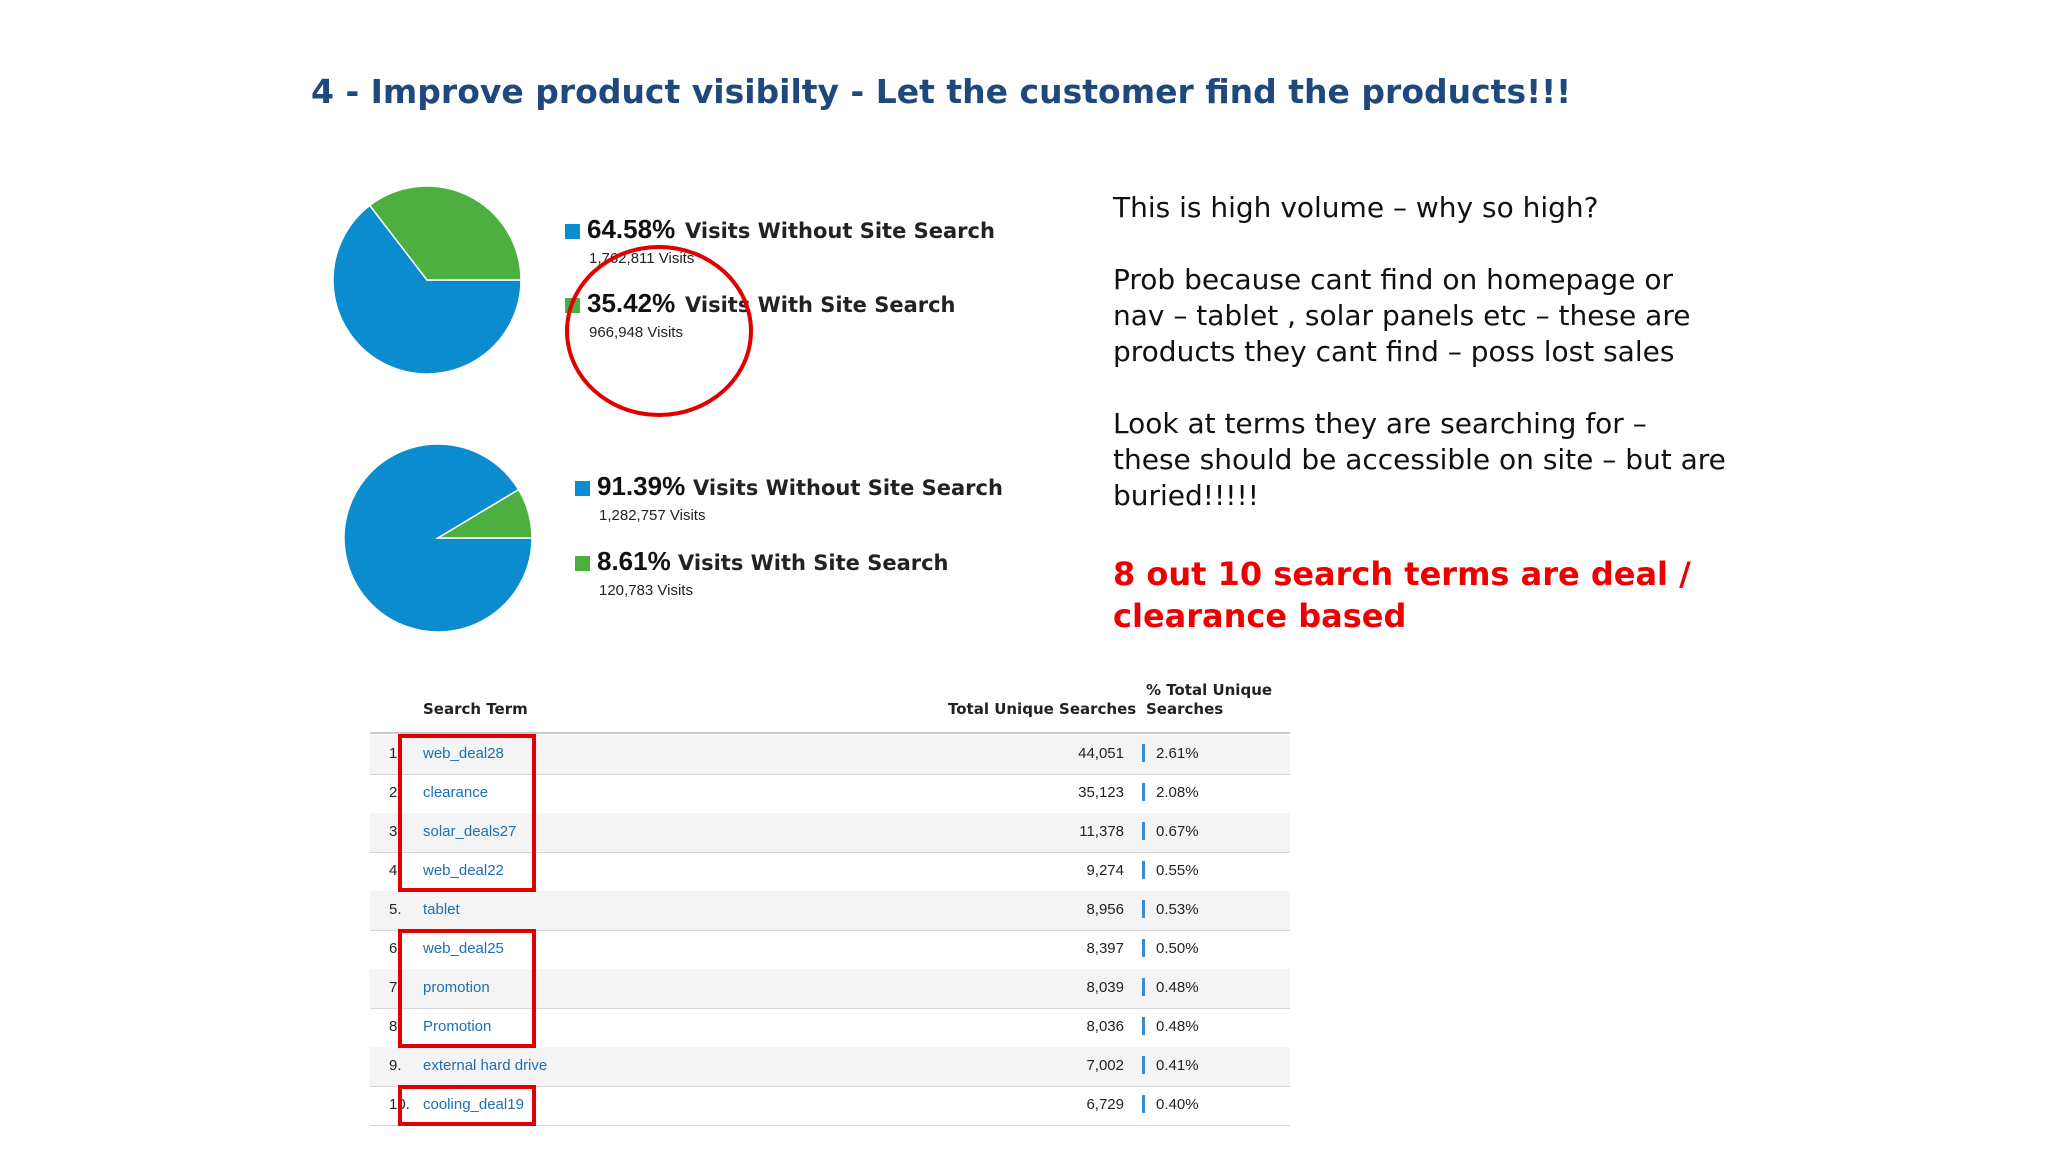 This screenshot has height=1152, width=2048. Describe the element at coordinates (659, 331) in the screenshot. I see `highlight-circle` at that location.